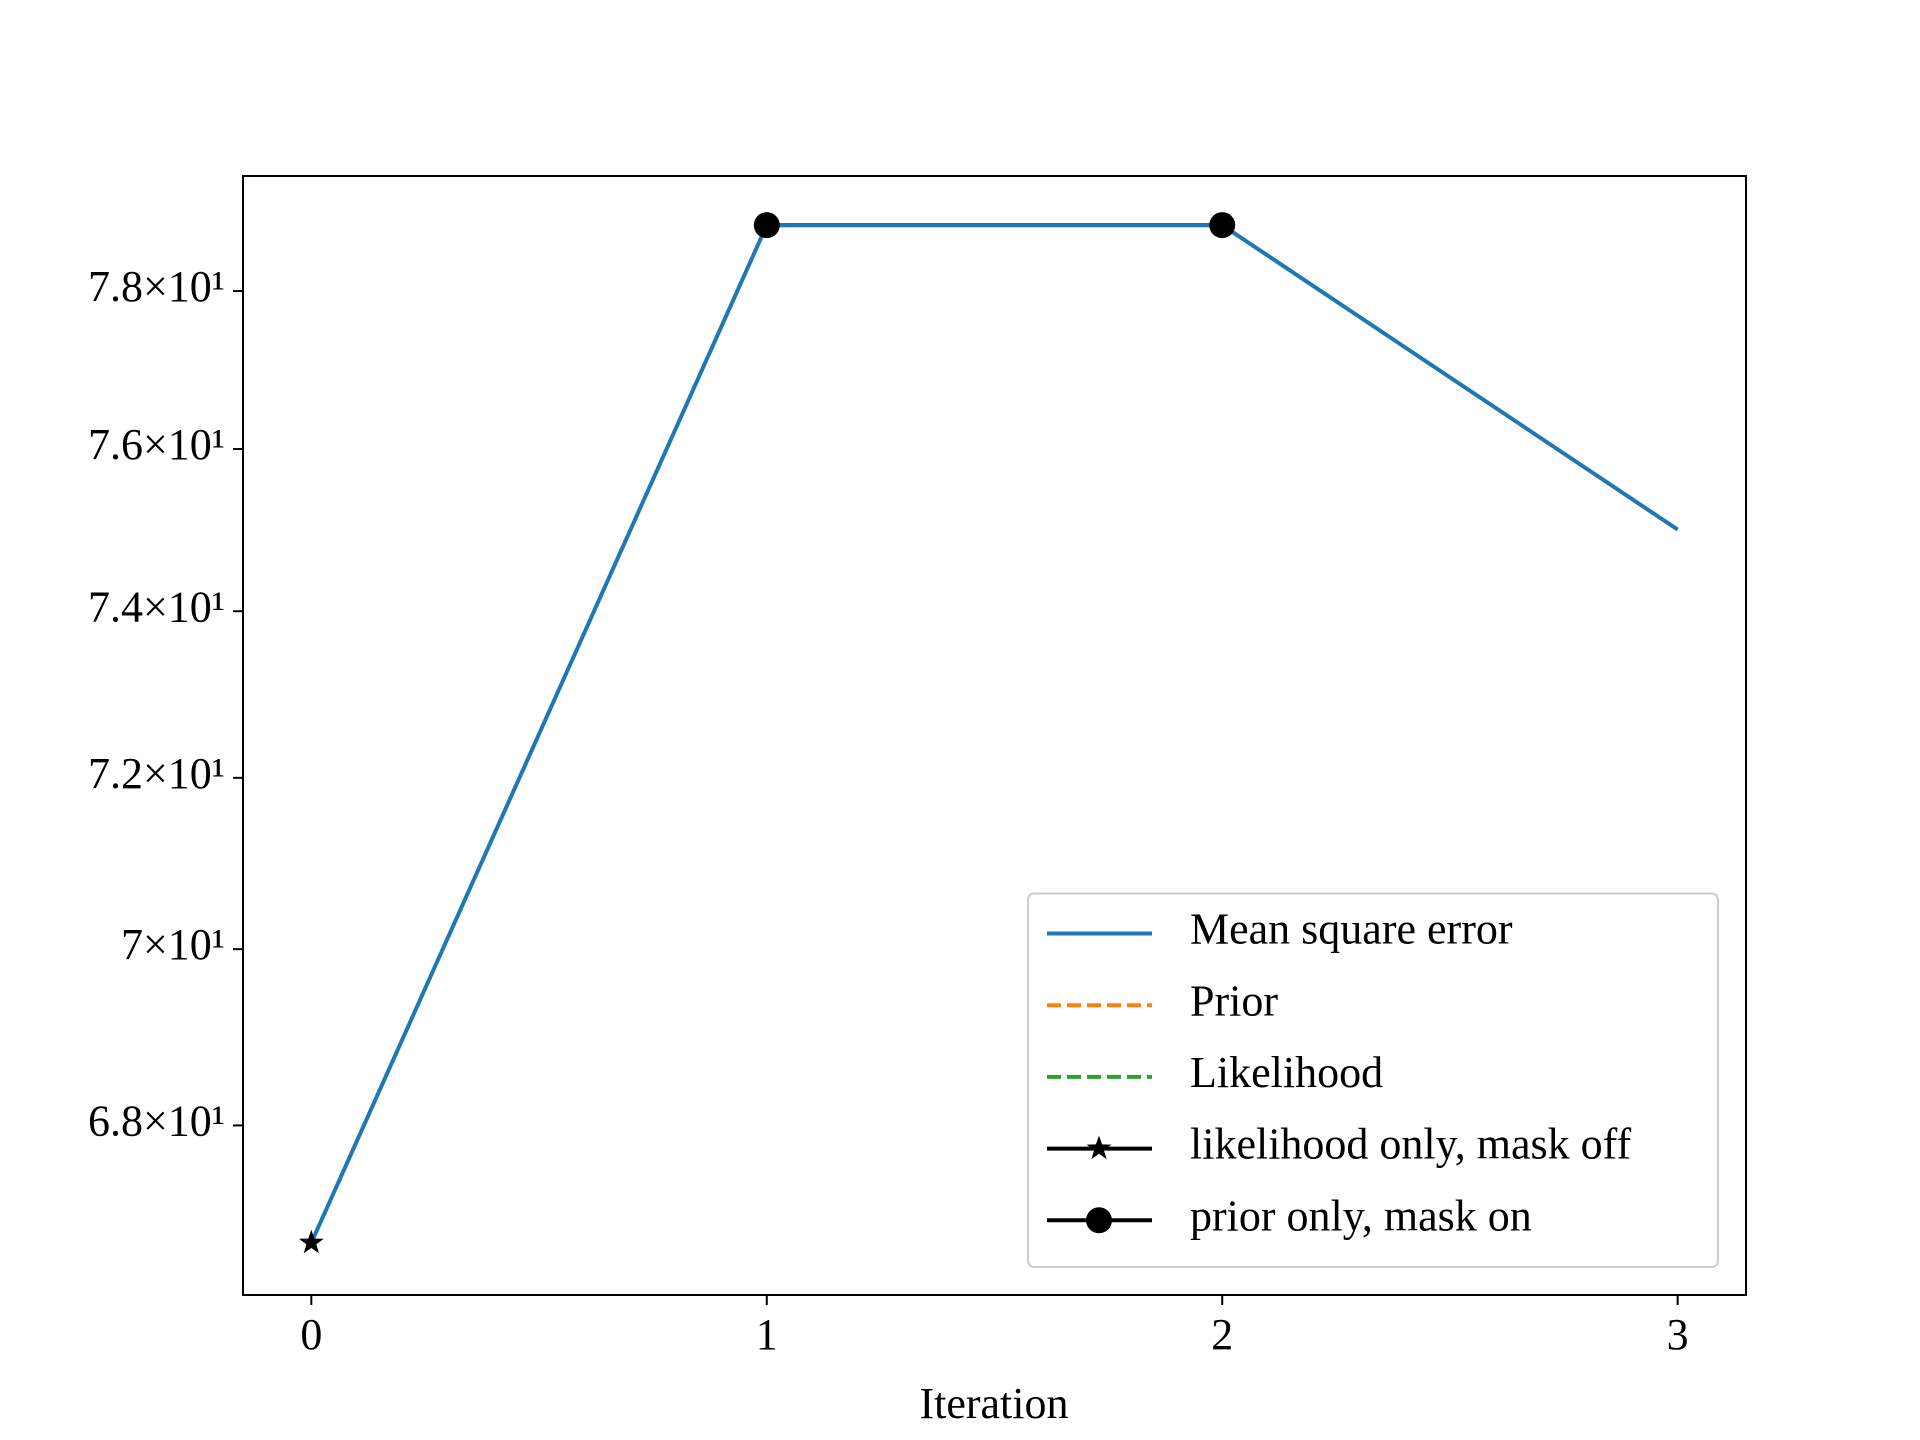 This screenshot has width=1920, height=1440. Describe the element at coordinates (156, 444) in the screenshot. I see `y-tick-label: 7.6×10¹` at that location.